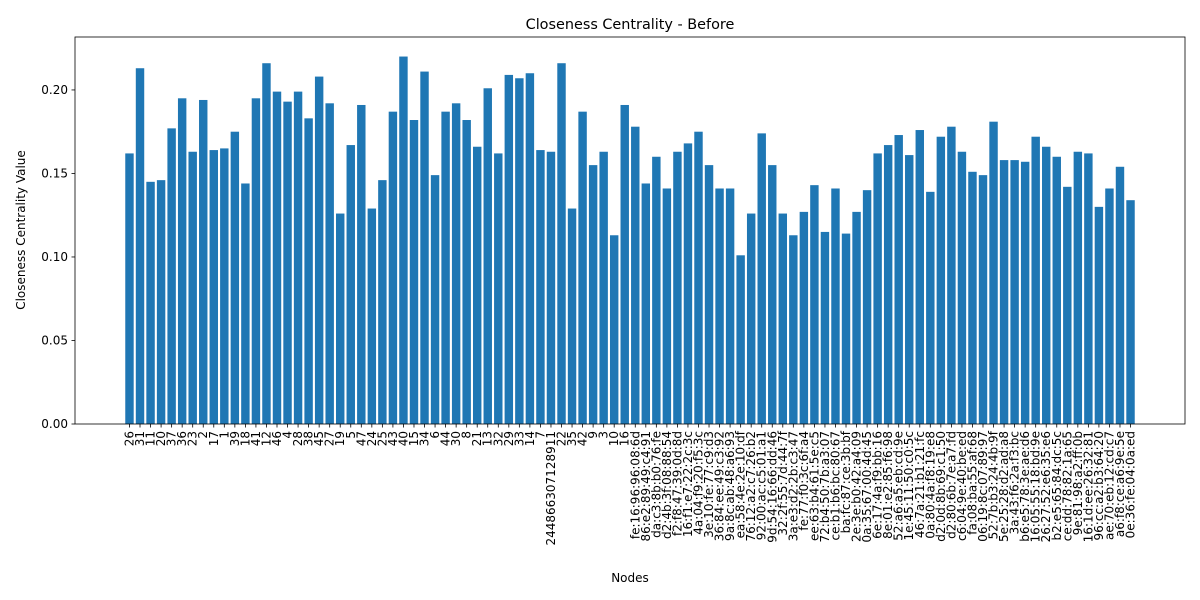 The width and height of the screenshot is (1200, 600). I want to click on x-tick-label: 16:1d:ee:26:32:81, so click(1088, 486).